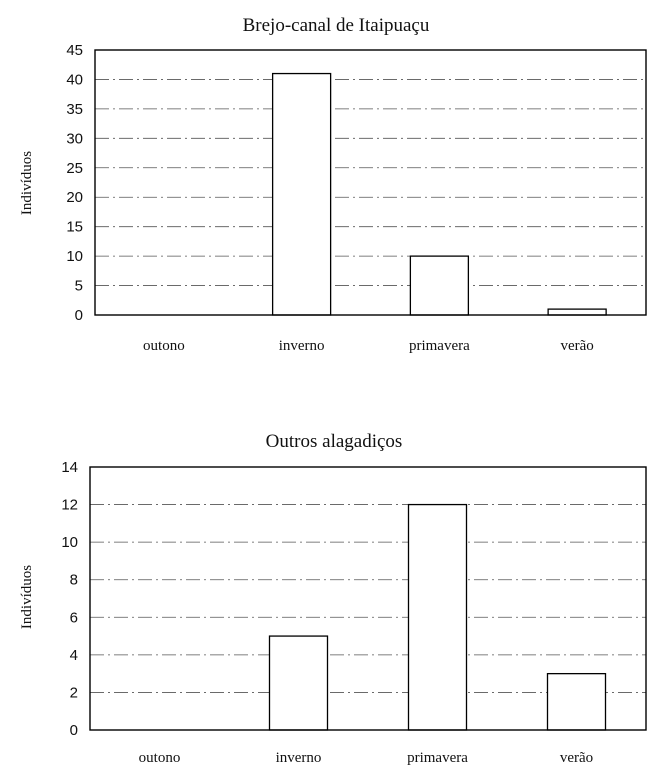 The height and width of the screenshot is (766, 648). I want to click on y-tick-label: 45, so click(74, 50).